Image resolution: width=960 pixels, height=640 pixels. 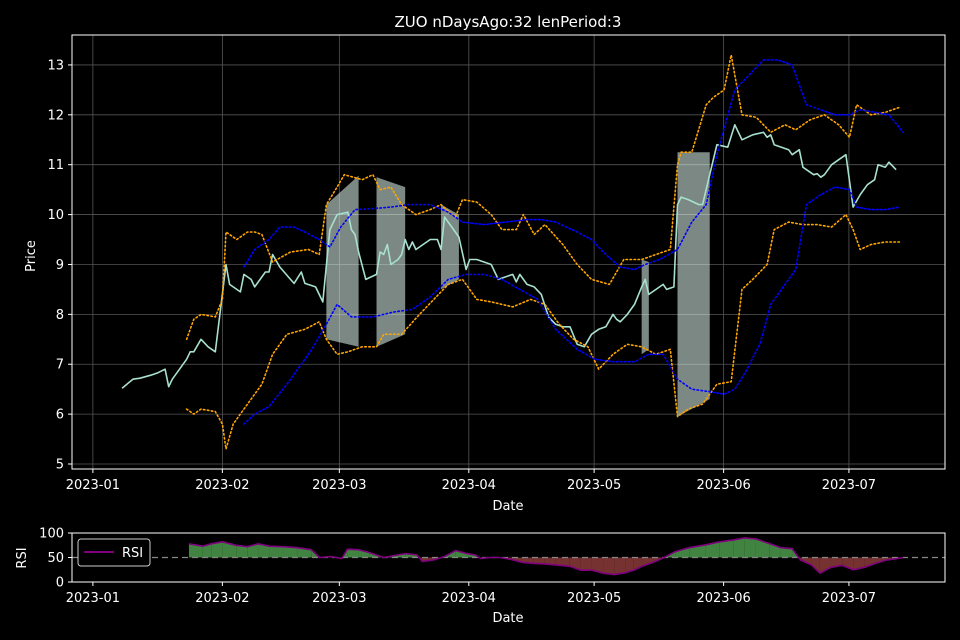 What do you see at coordinates (222, 485) in the screenshot?
I see `price-x-tick-label: 2023-02` at bounding box center [222, 485].